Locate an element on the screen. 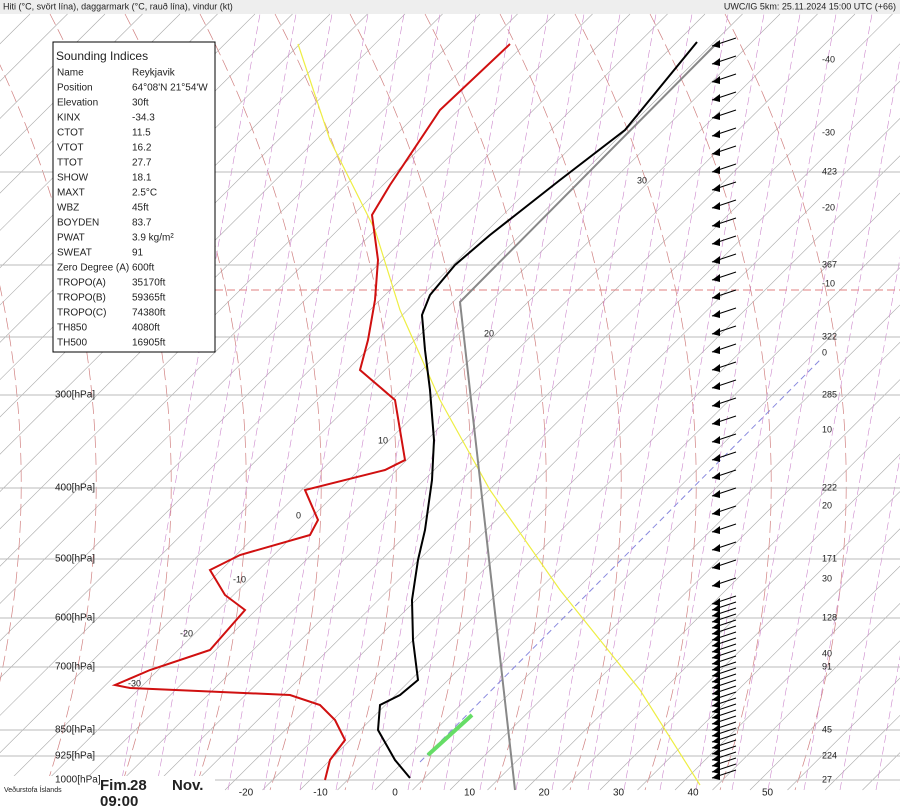  right-label: 322 is located at coordinates (829, 336).